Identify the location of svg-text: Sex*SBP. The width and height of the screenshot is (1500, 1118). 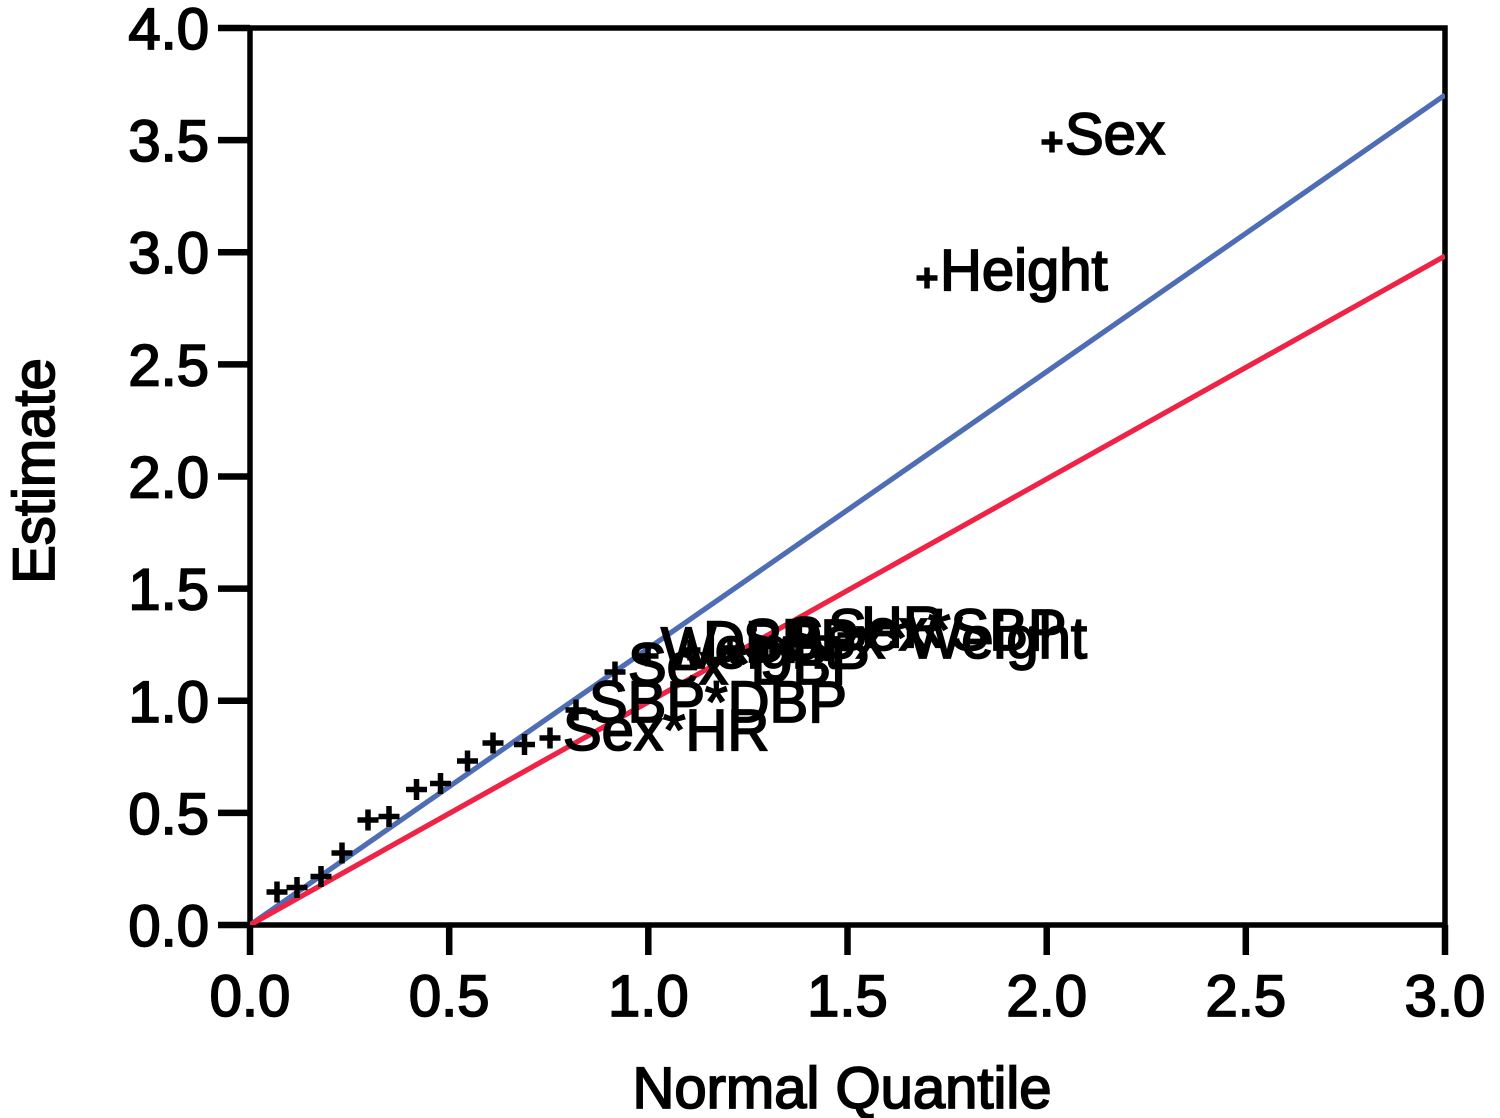
(947, 630).